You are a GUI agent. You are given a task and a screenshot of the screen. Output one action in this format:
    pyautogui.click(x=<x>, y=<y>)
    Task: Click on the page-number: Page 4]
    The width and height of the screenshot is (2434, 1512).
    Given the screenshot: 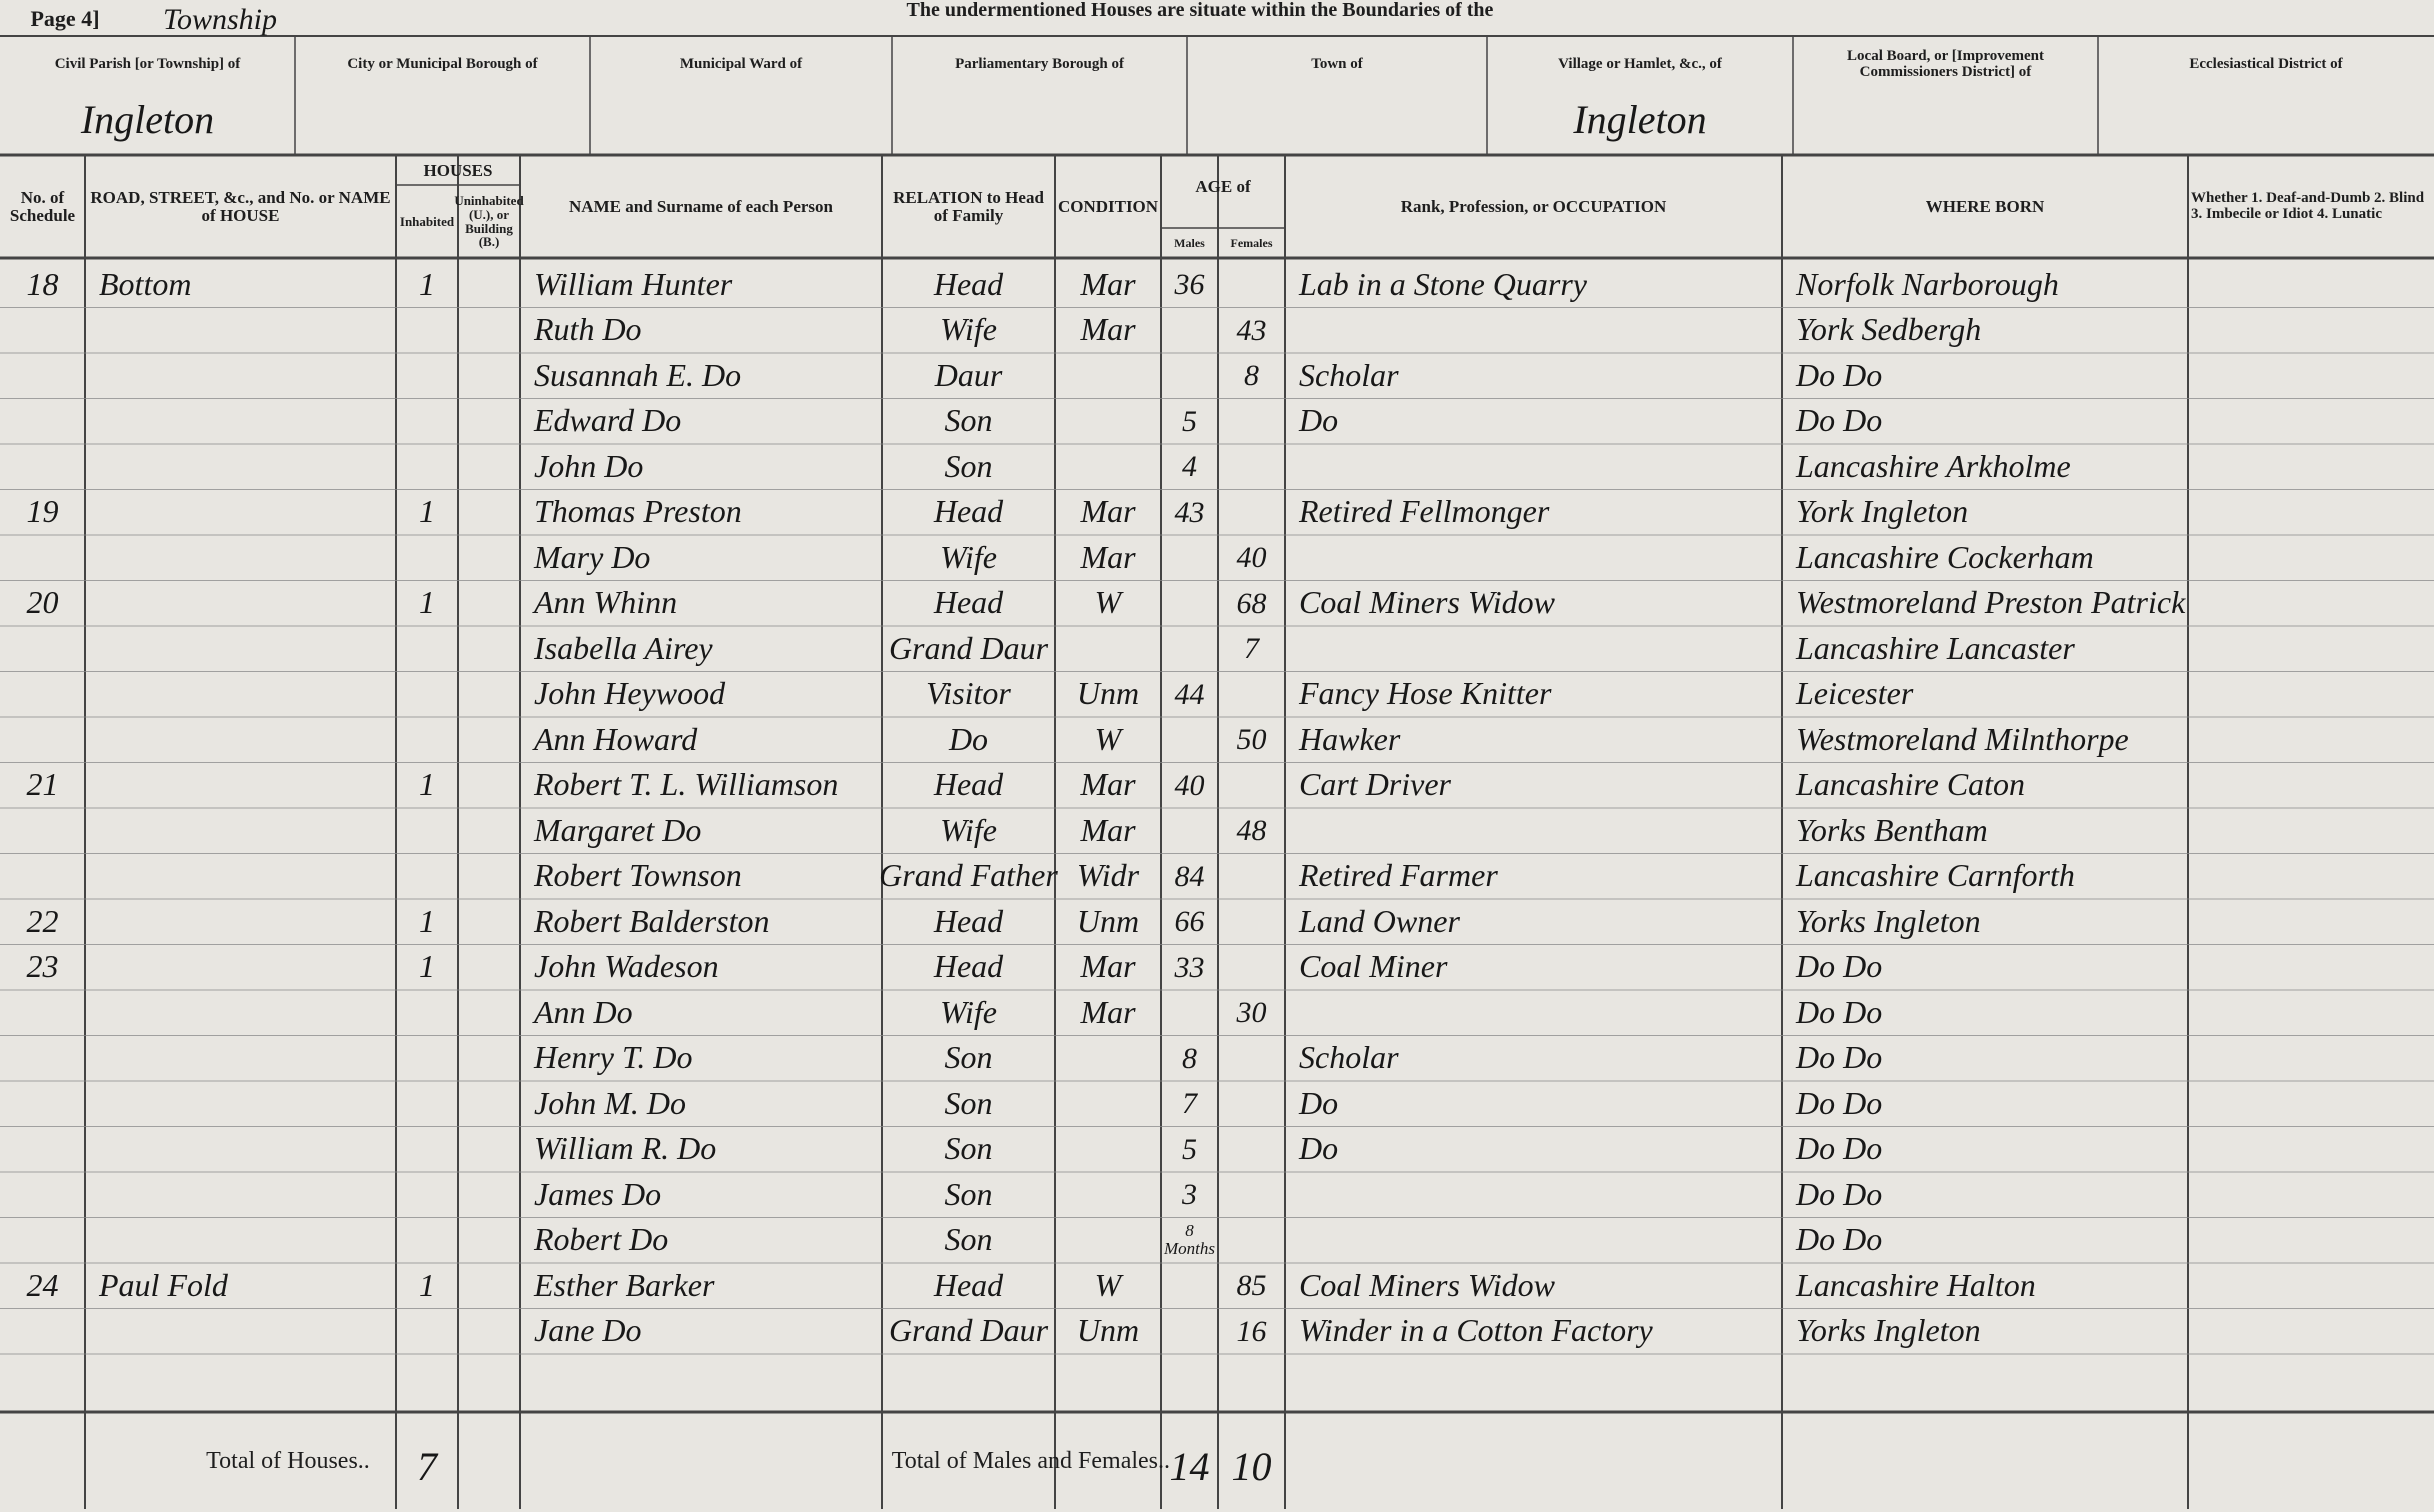 What is the action you would take?
    pyautogui.click(x=65, y=19)
    